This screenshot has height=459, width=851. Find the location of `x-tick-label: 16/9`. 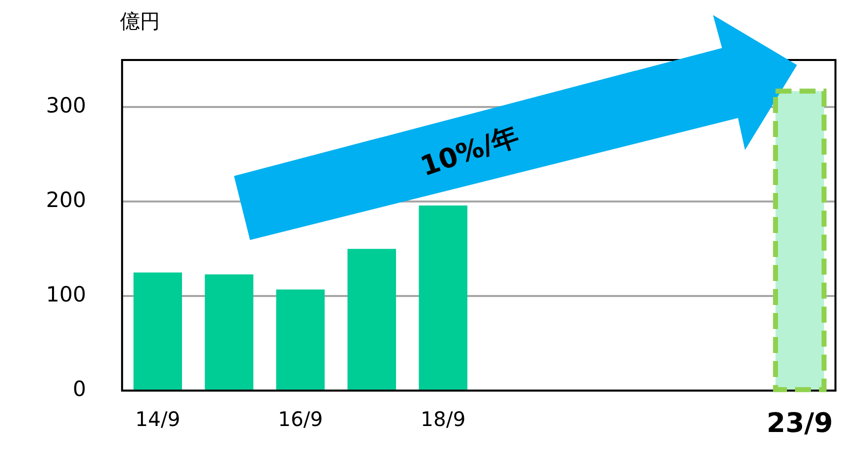

x-tick-label: 16/9 is located at coordinates (300, 418).